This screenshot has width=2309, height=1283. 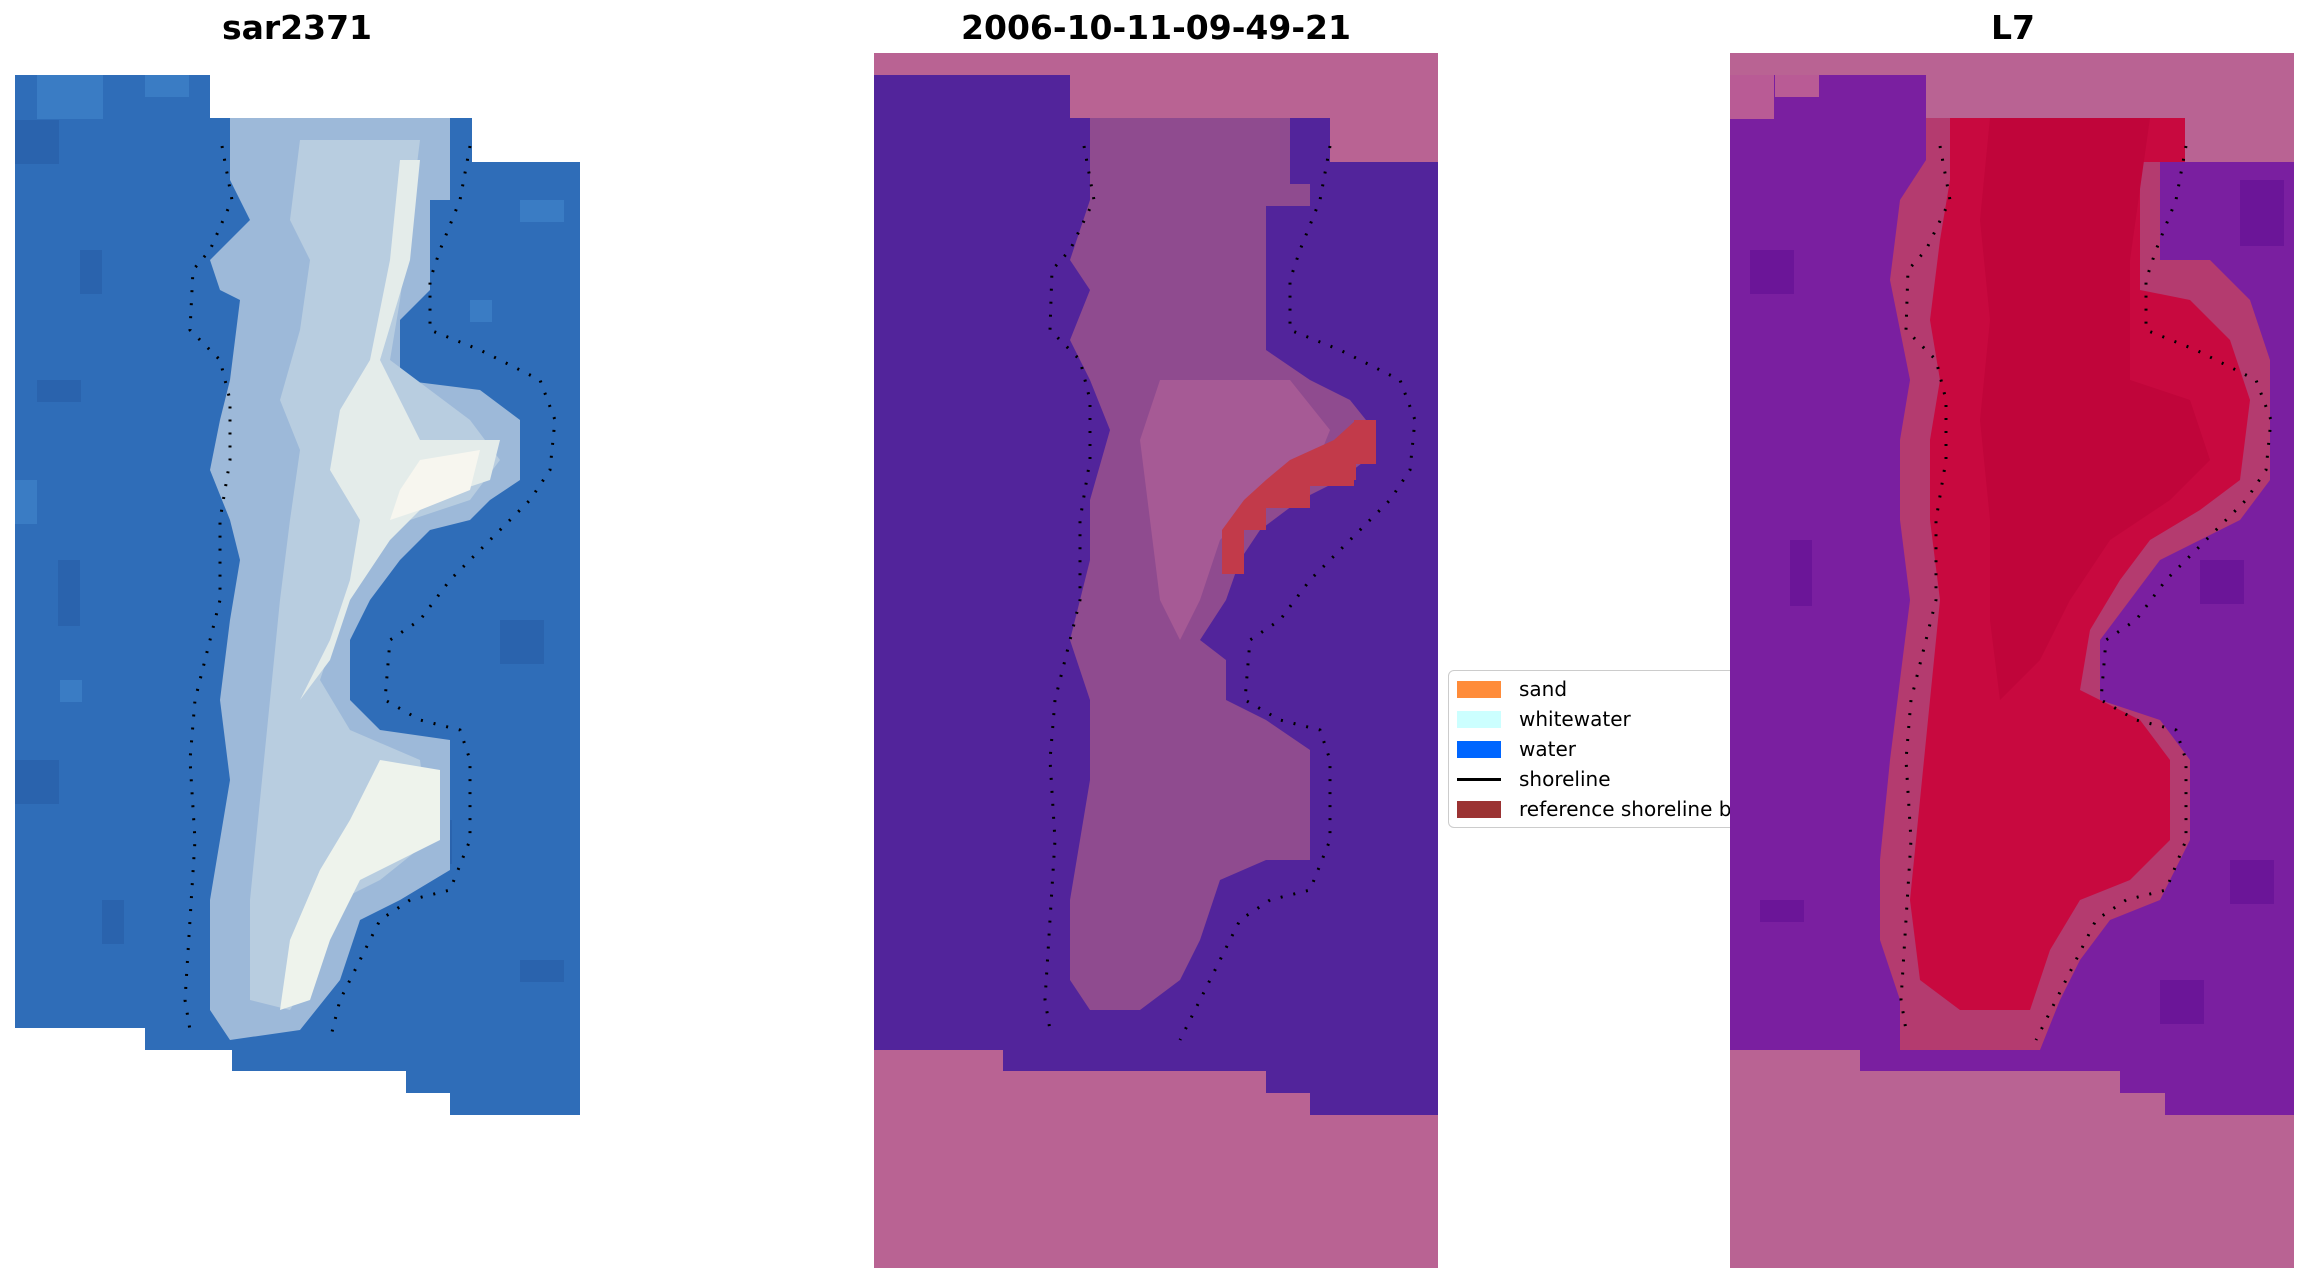 I want to click on index-land, so click(x=2080, y=564).